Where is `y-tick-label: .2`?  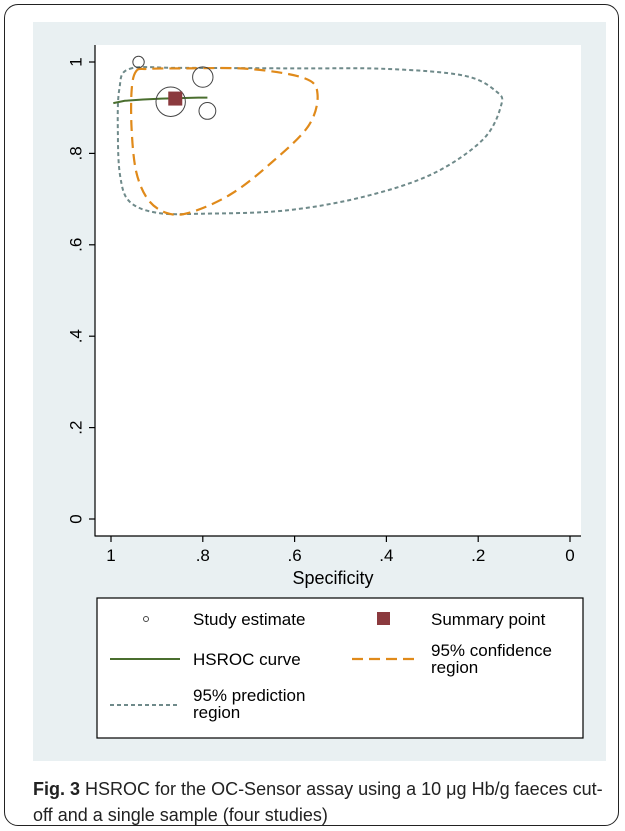
y-tick-label: .2 is located at coordinates (75, 428).